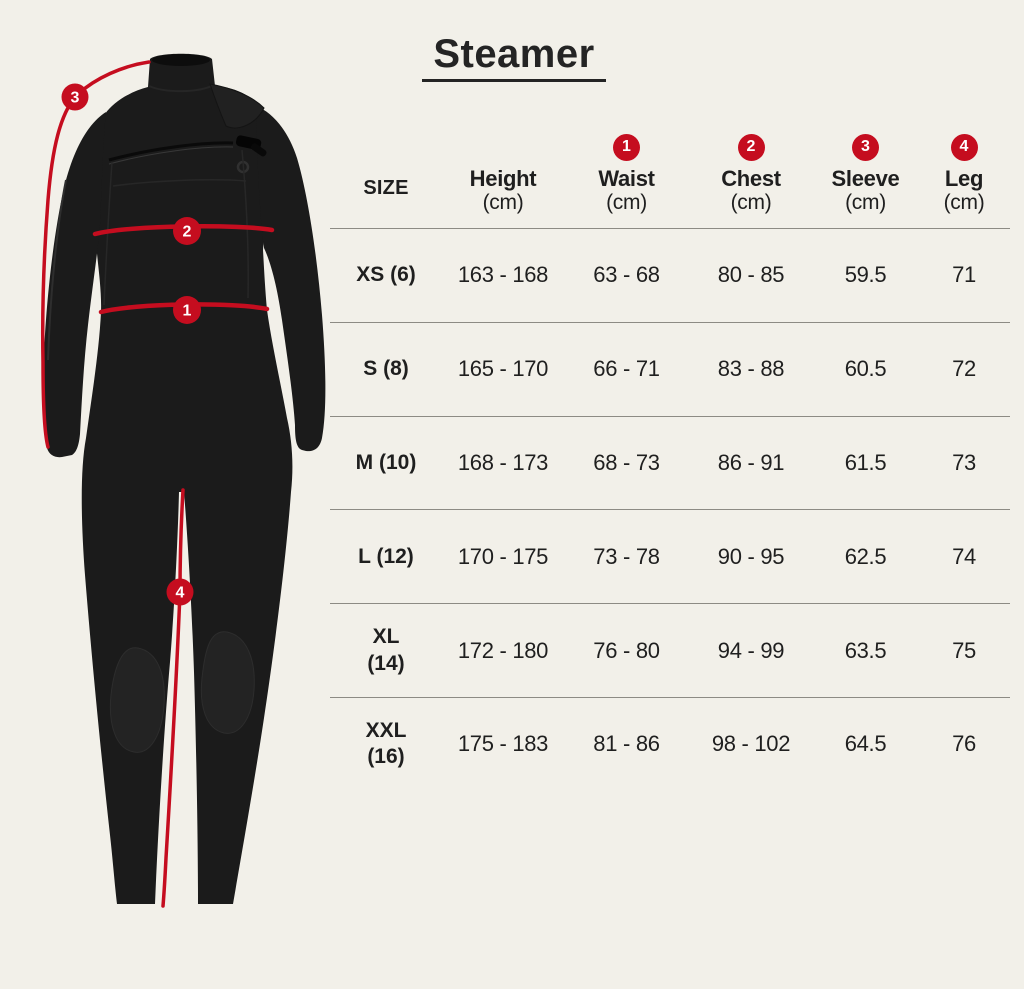 Image resolution: width=1024 pixels, height=989 pixels. Describe the element at coordinates (865, 147) in the screenshot. I see `sleeve-number-badge: 3` at that location.